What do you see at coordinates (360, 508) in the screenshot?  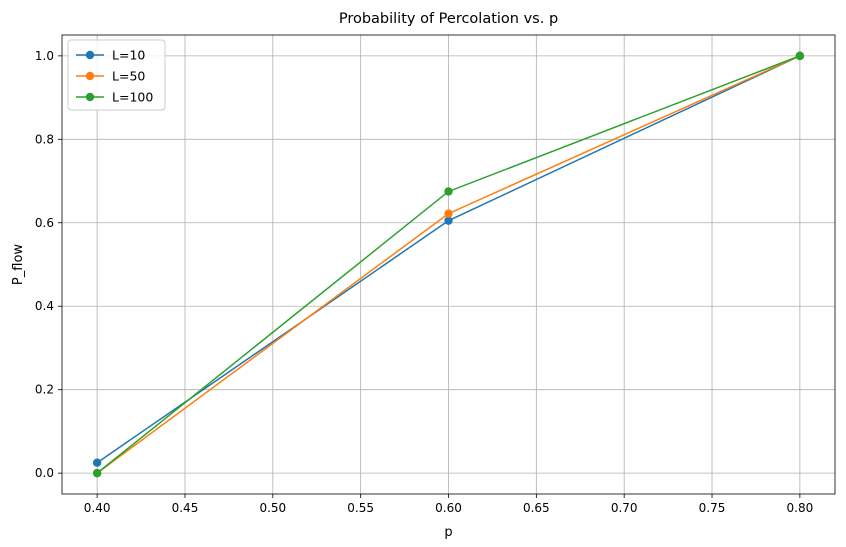 I see `x-tick-label: 0.55` at bounding box center [360, 508].